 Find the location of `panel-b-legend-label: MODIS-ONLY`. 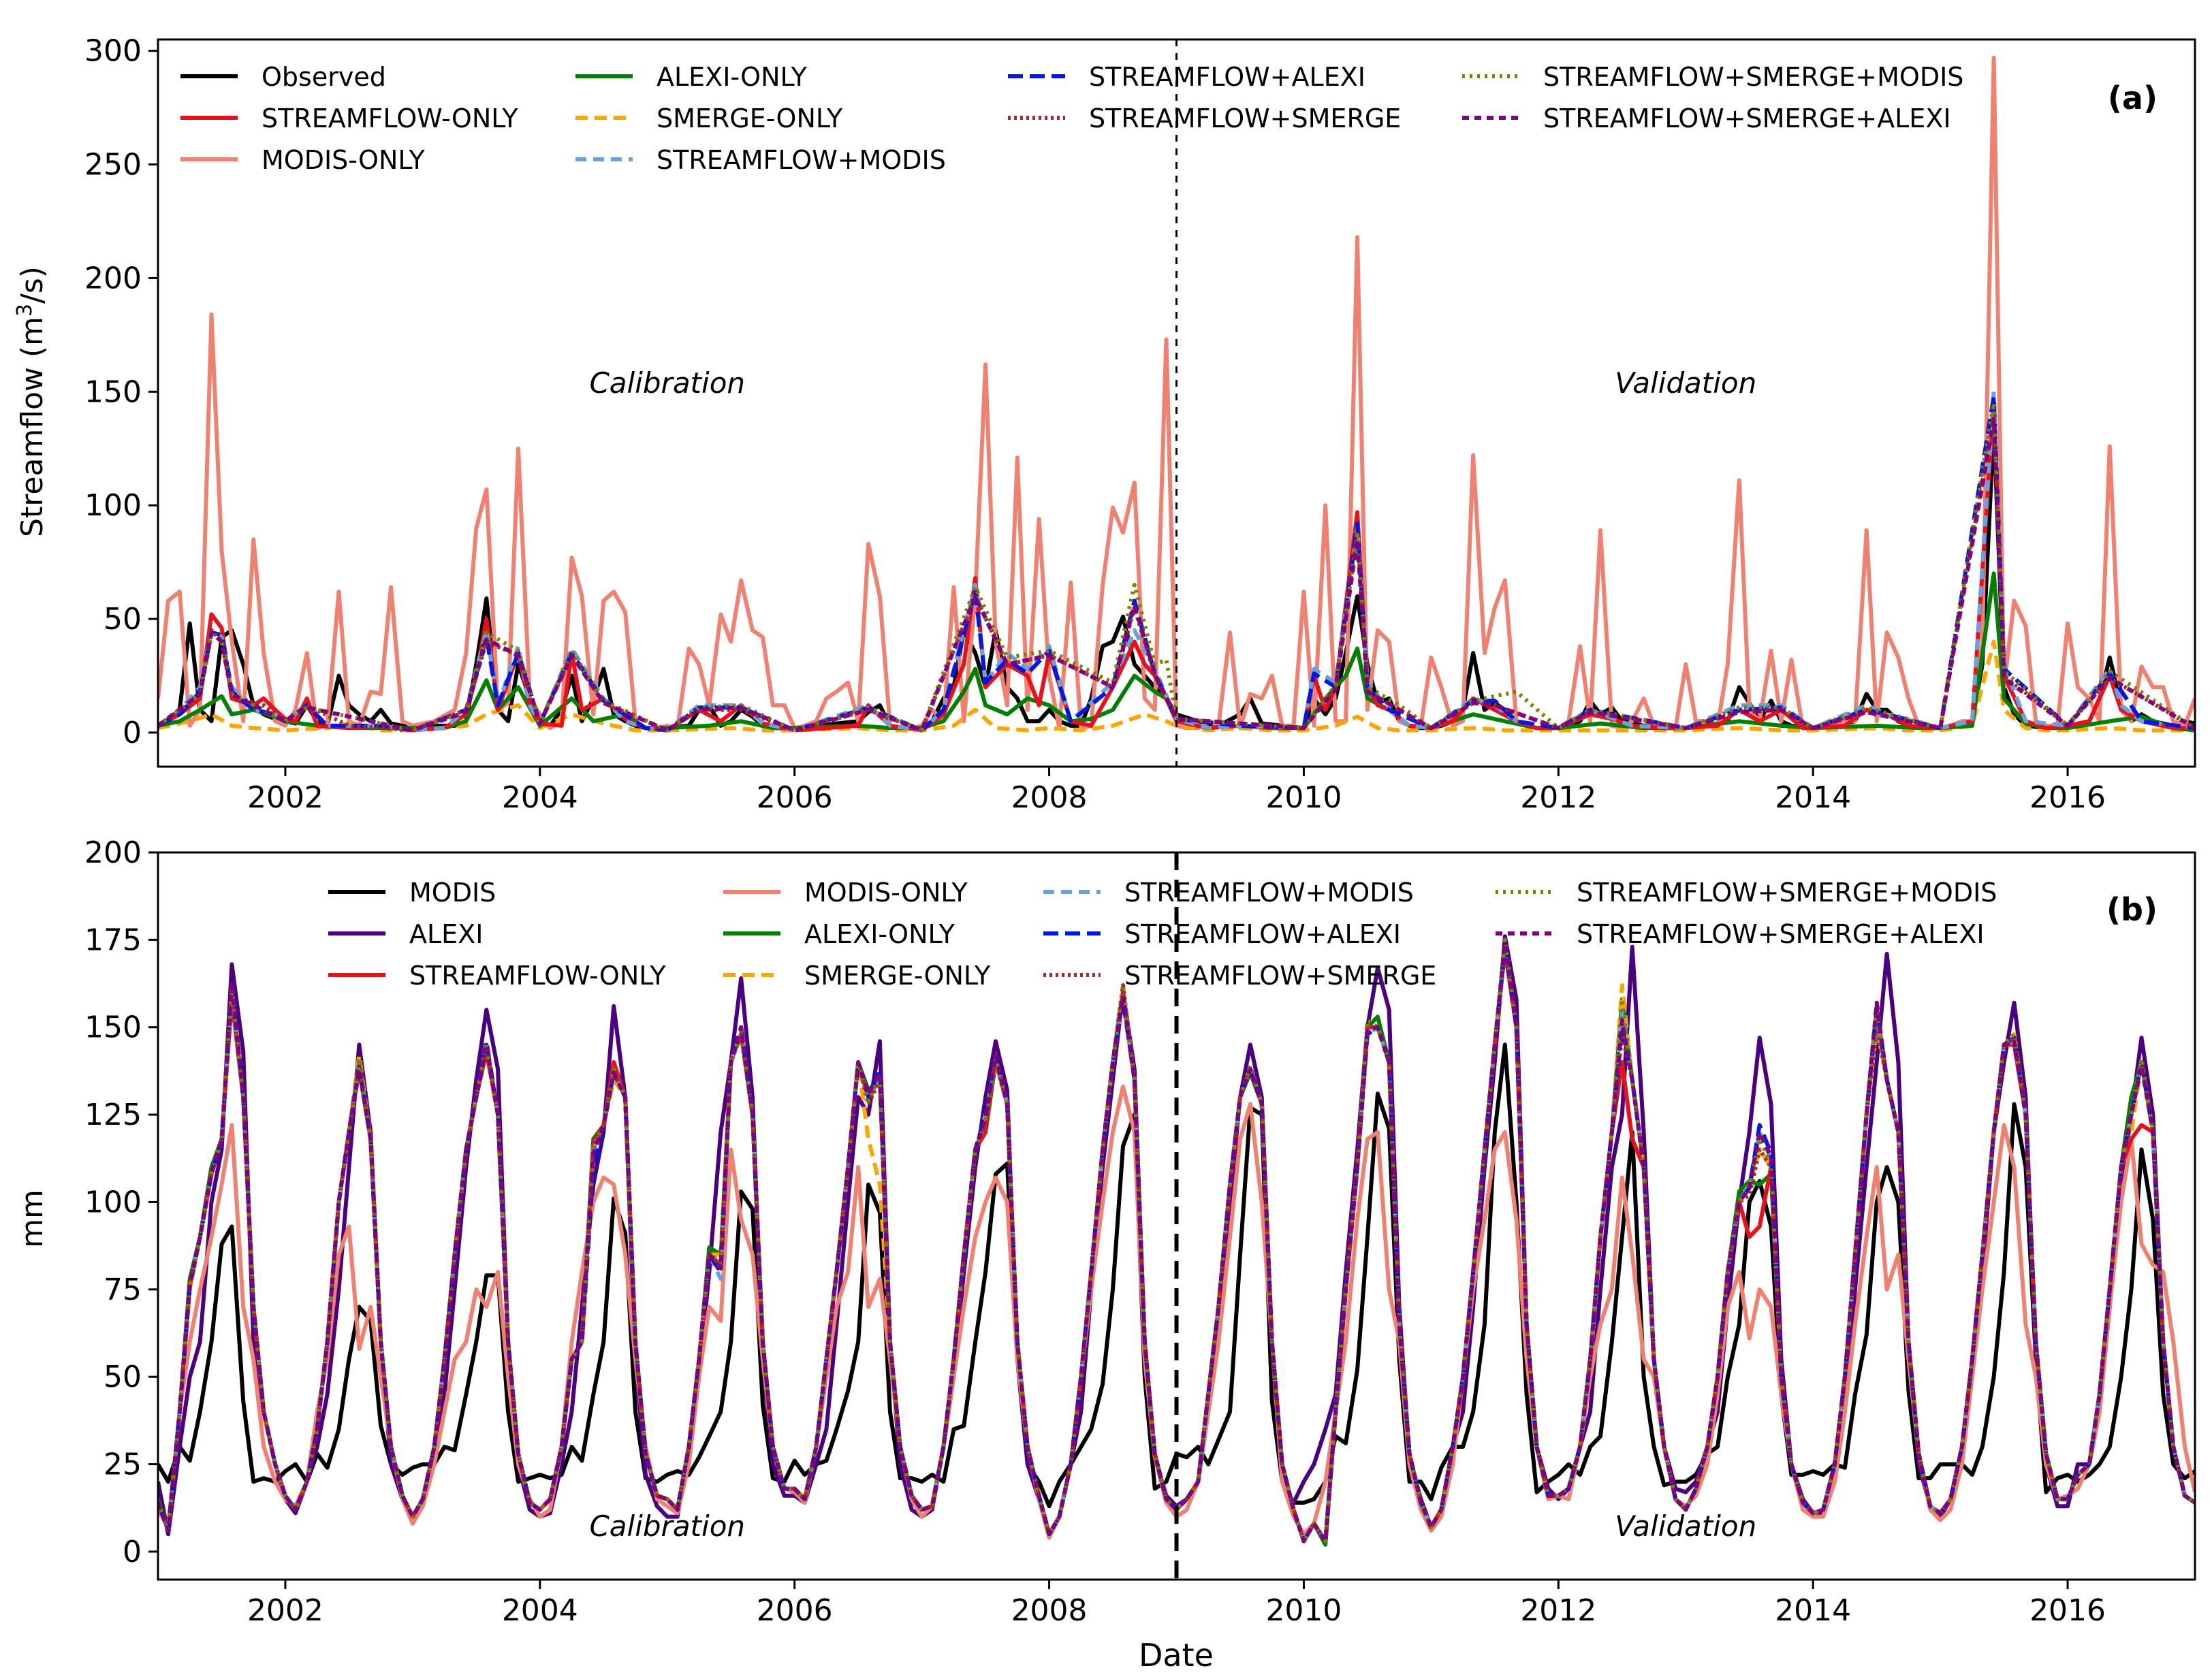

panel-b-legend-label: MODIS-ONLY is located at coordinates (886, 893).